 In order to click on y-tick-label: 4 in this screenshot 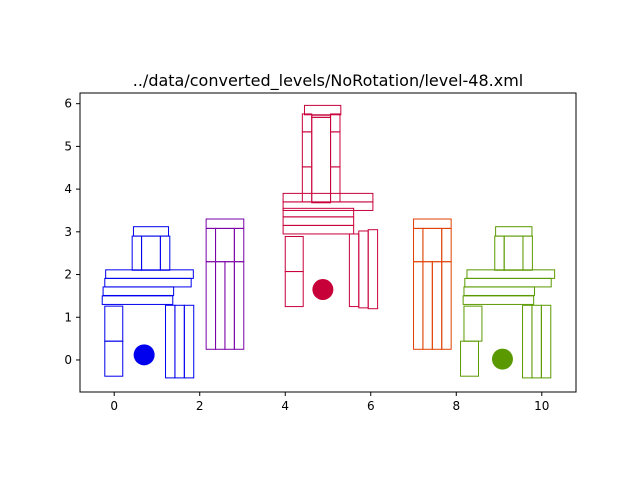, I will do `click(68, 189)`.